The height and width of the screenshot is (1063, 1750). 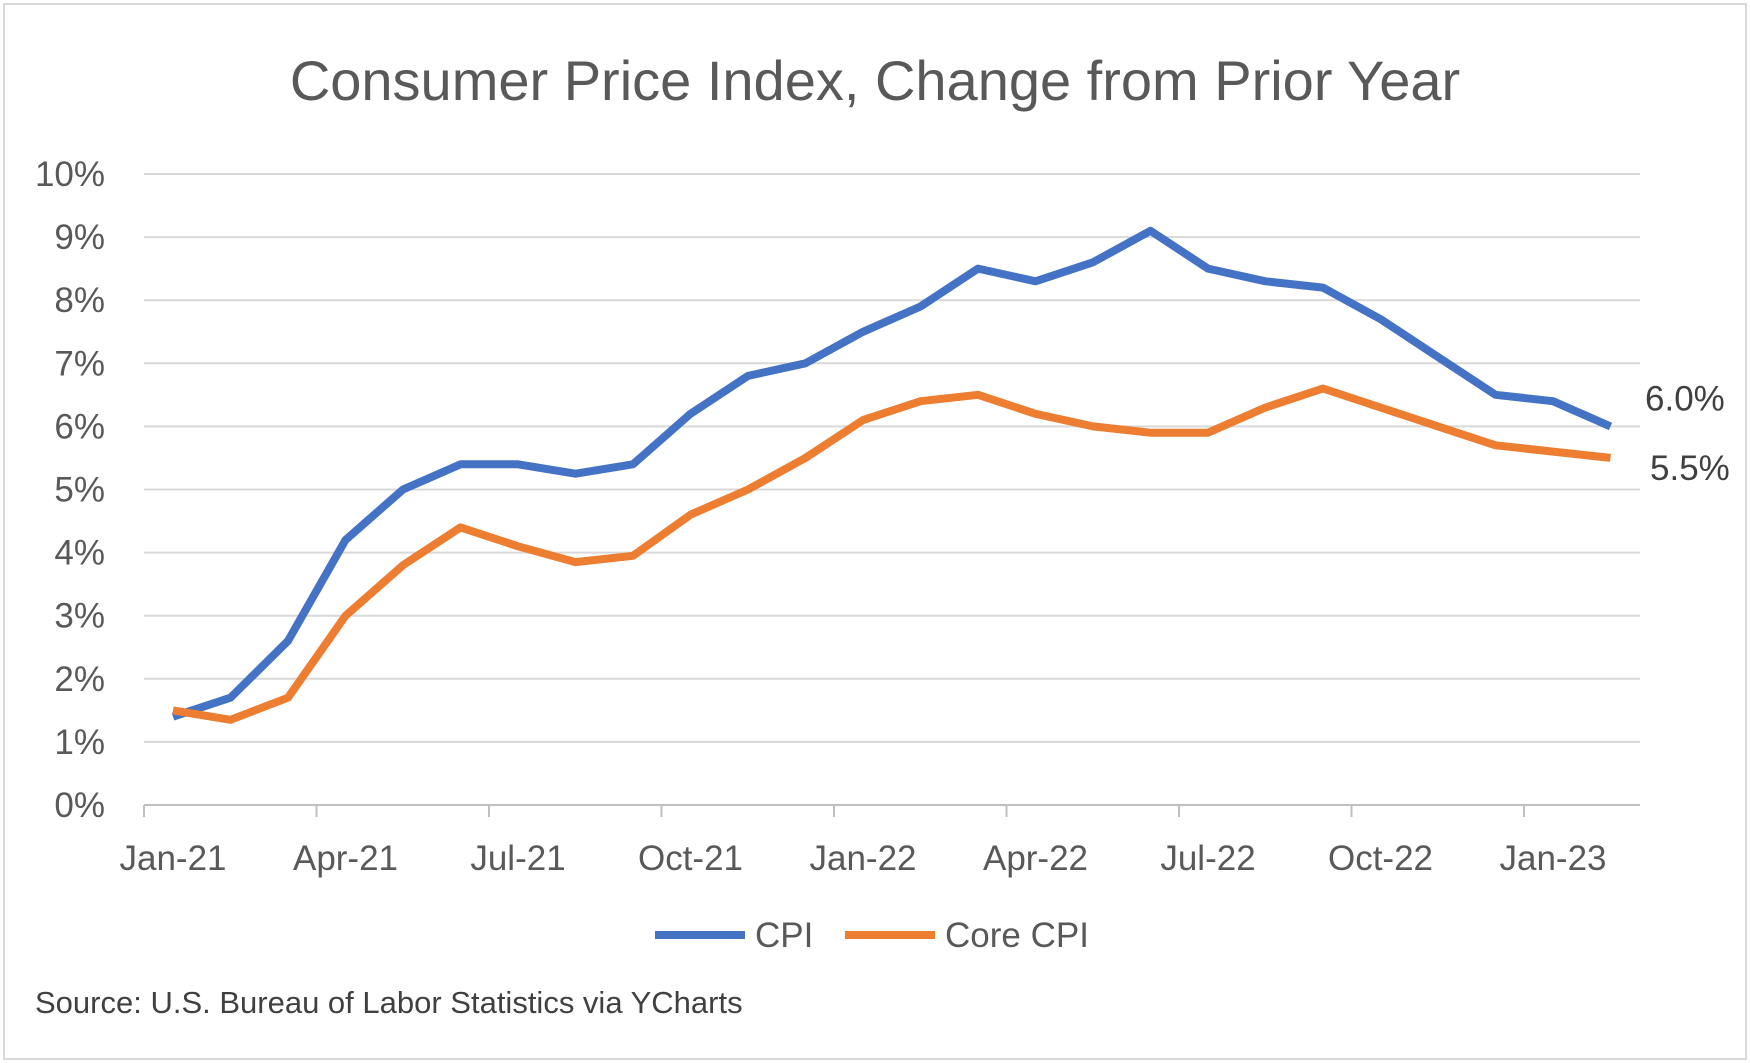 I want to click on y-axis-tick-labels: 0% 1% 2% 3% 4% 5% 6% 7% 8% 9% 10%, so click(x=70, y=490).